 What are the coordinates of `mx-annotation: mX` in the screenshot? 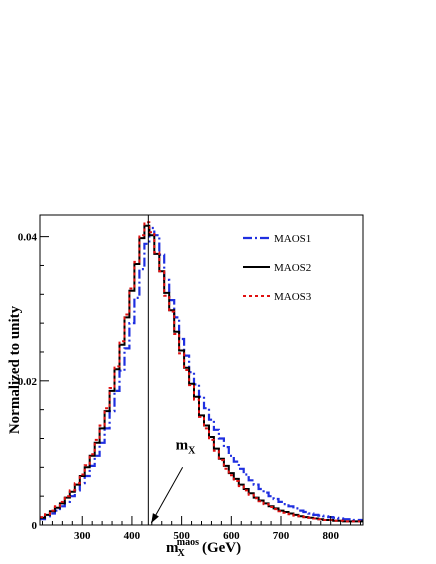 It's located at (173, 480).